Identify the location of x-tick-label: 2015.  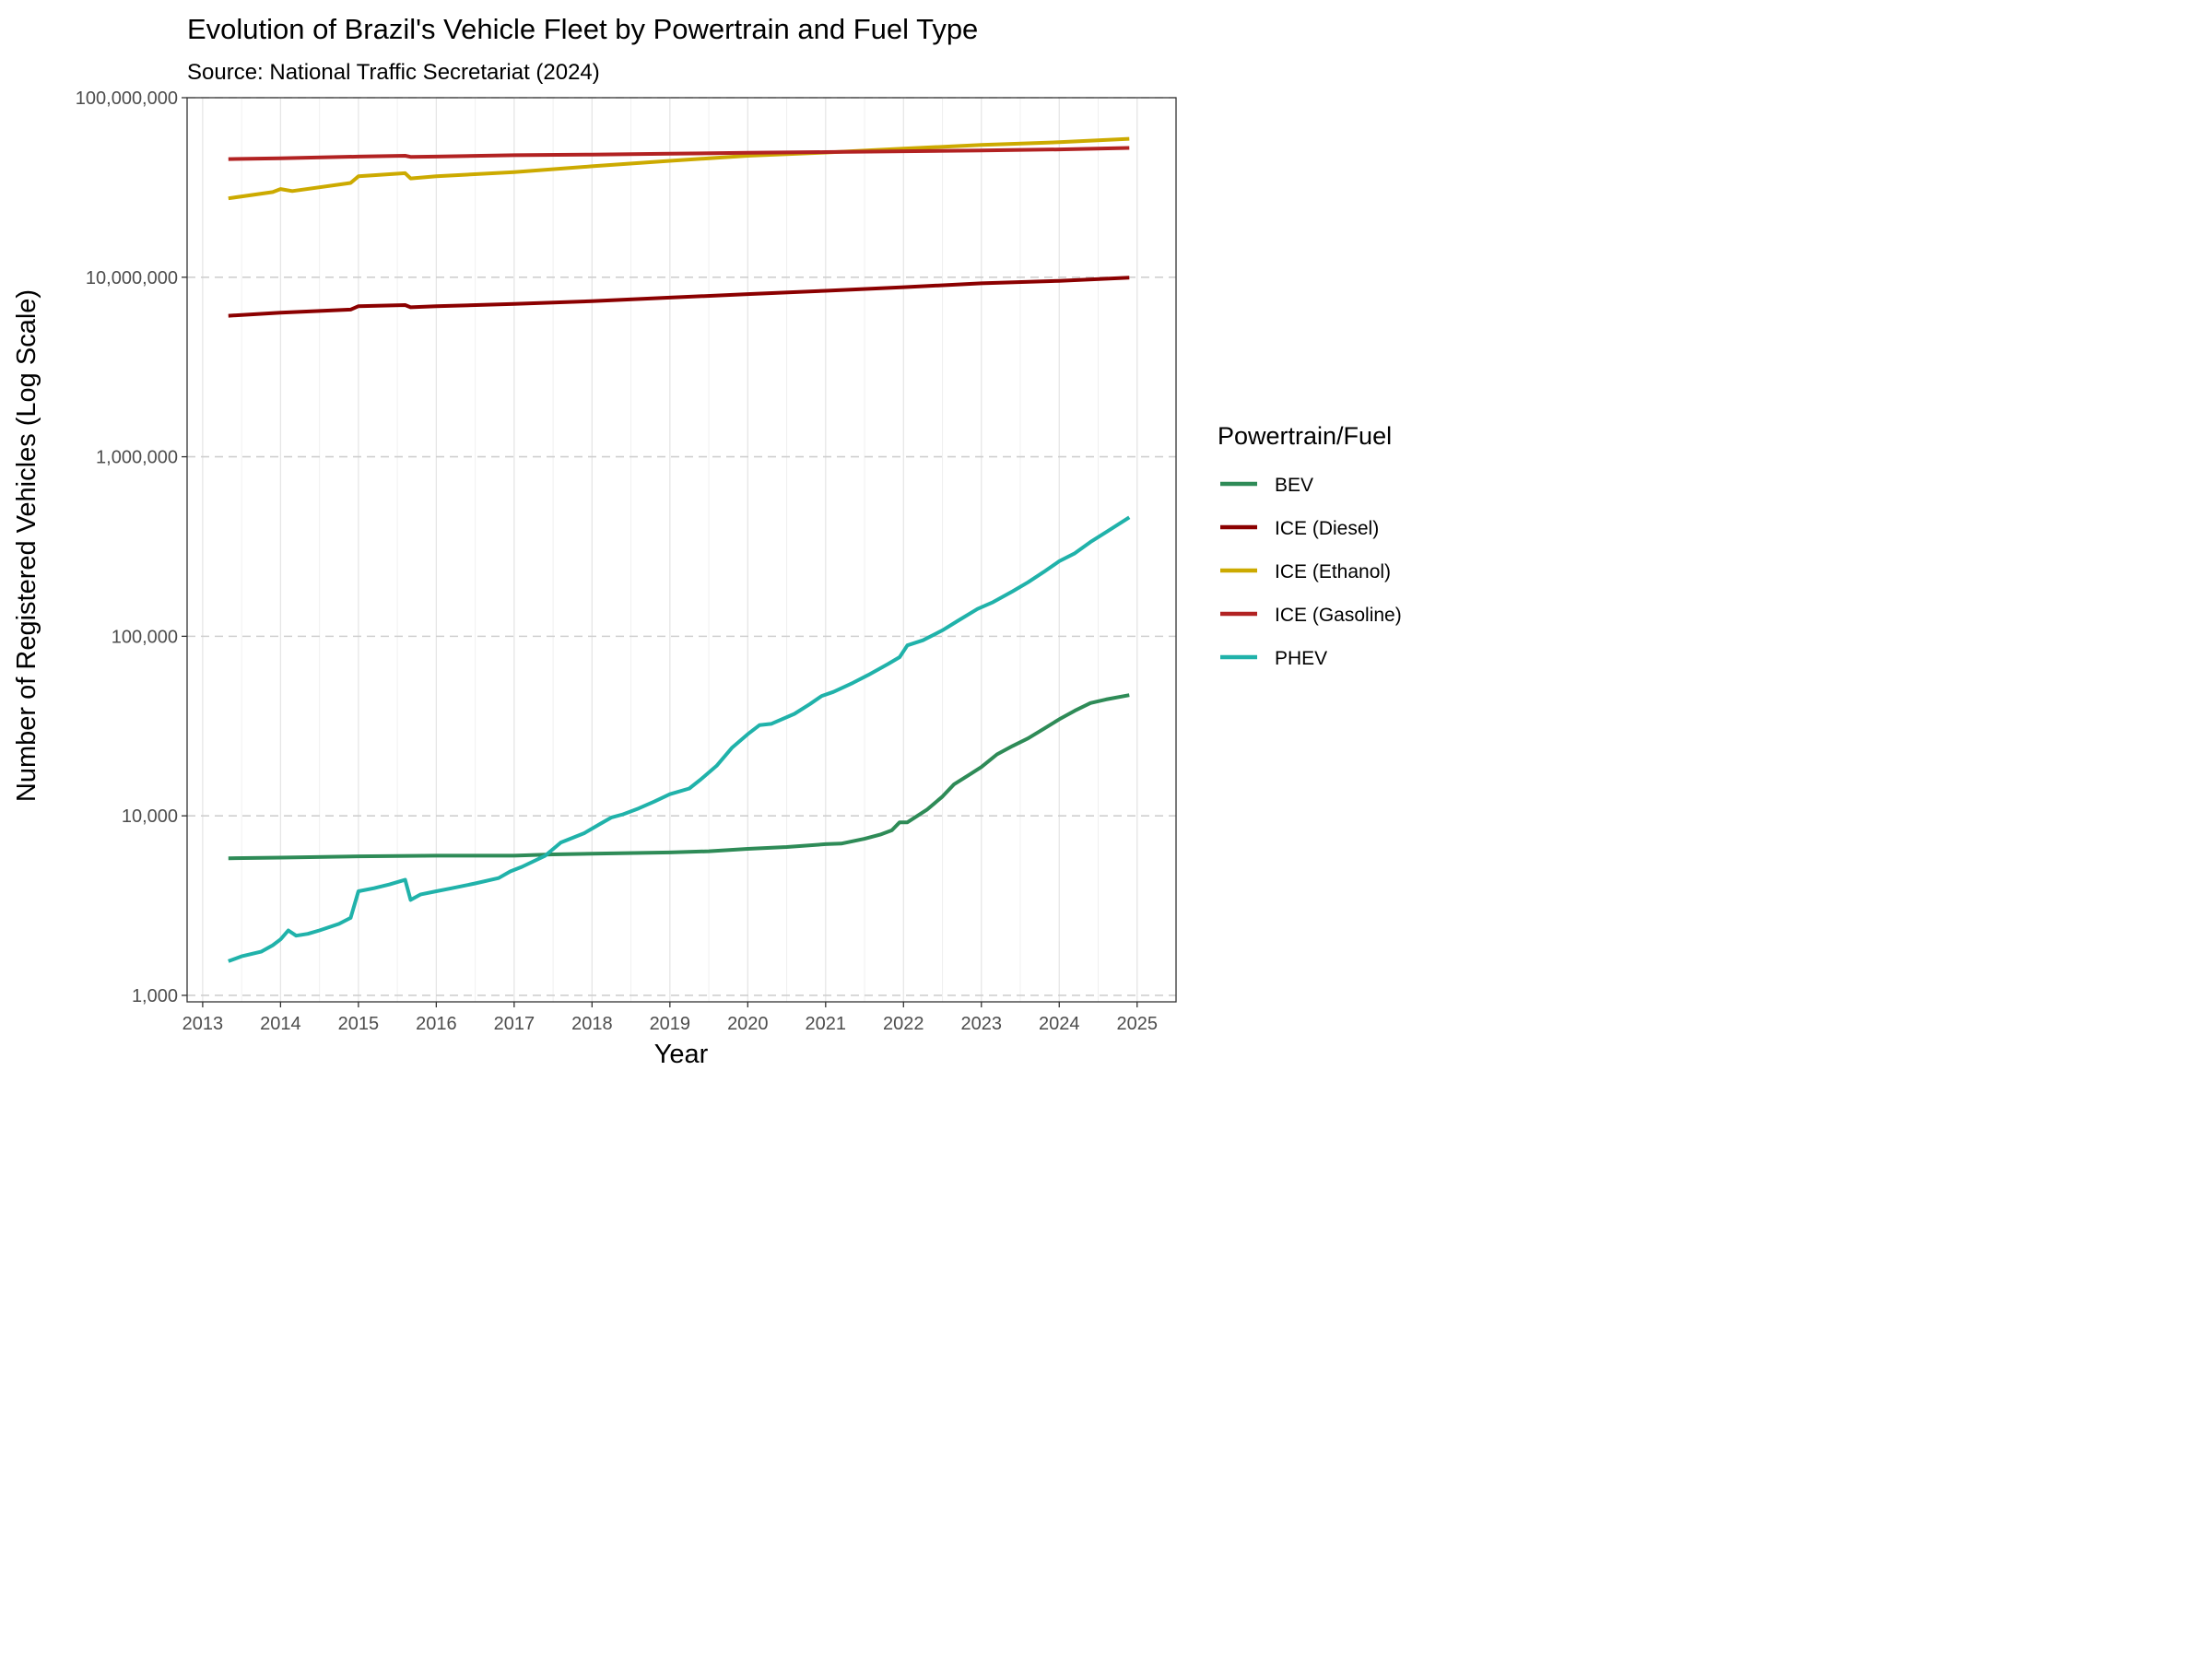
(359, 1024).